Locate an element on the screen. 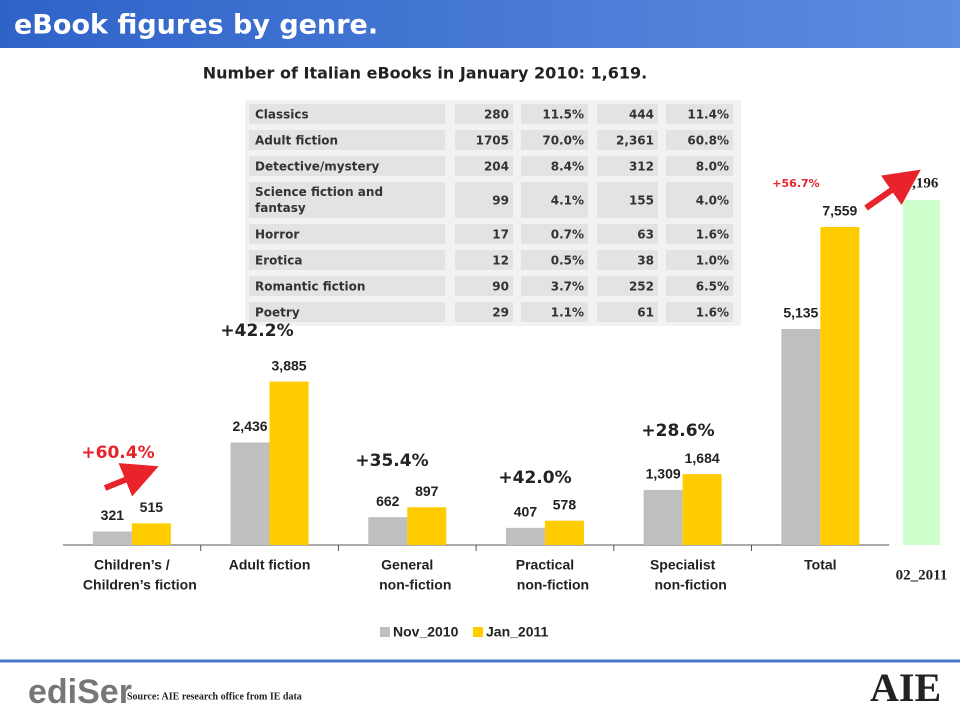 This screenshot has width=960, height=720. table-text: 4.1% is located at coordinates (567, 201).